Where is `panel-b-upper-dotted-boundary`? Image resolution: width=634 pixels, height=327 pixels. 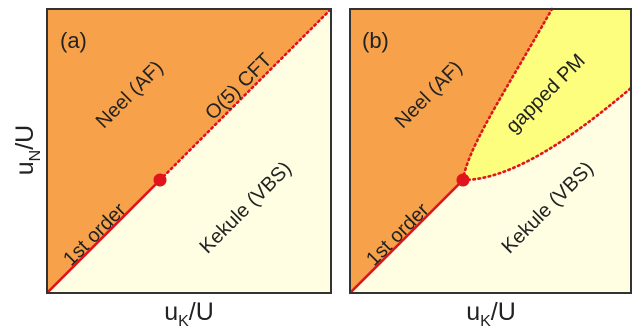 panel-b-upper-dotted-boundary is located at coordinates (507, 94).